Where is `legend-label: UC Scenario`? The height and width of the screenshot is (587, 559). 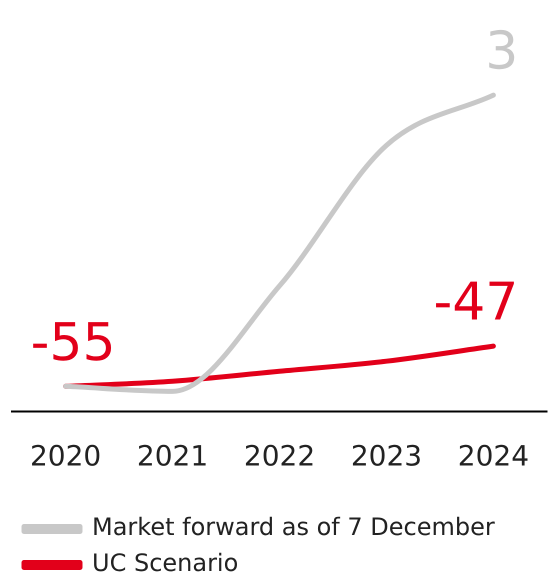 legend-label: UC Scenario is located at coordinates (165, 563).